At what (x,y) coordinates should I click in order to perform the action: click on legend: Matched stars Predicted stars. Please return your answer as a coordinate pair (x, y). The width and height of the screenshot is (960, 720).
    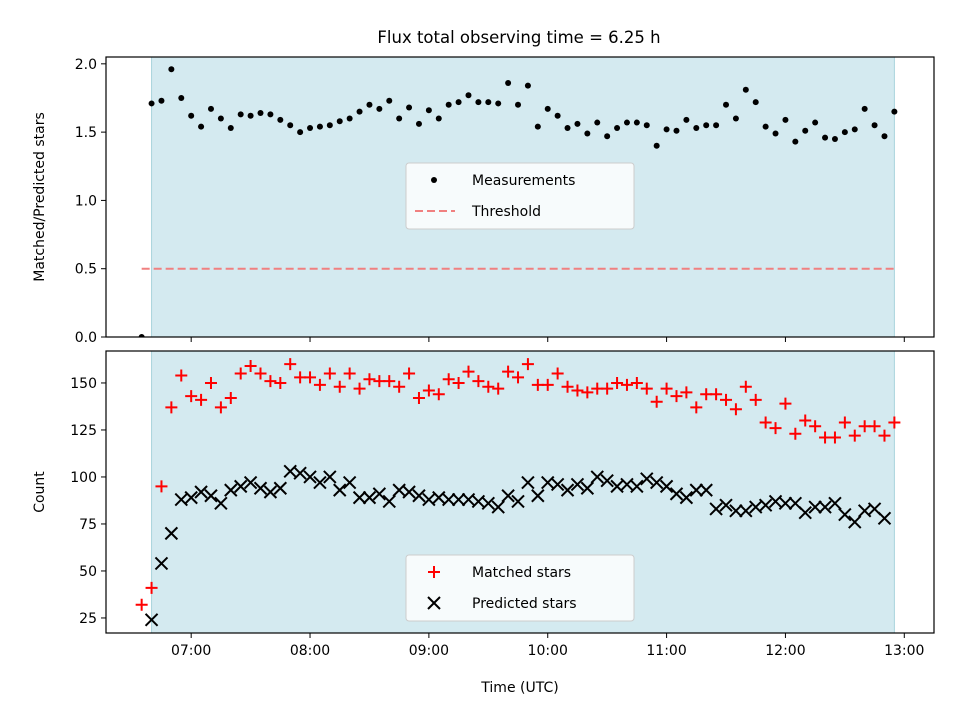
    Looking at the image, I should click on (520, 588).